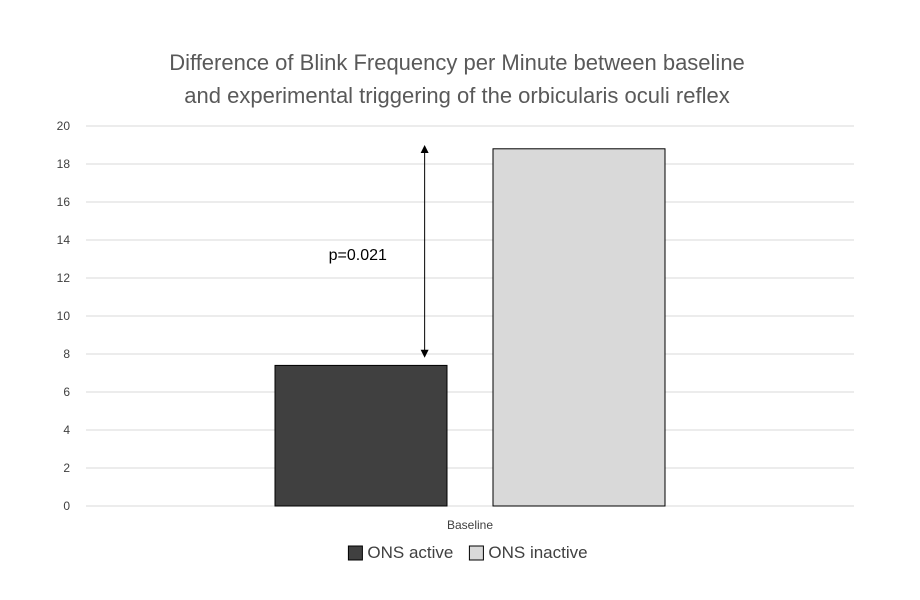 This screenshot has height=600, width=920. What do you see at coordinates (424, 353) in the screenshot?
I see `annotation-arrowhead-bottom` at bounding box center [424, 353].